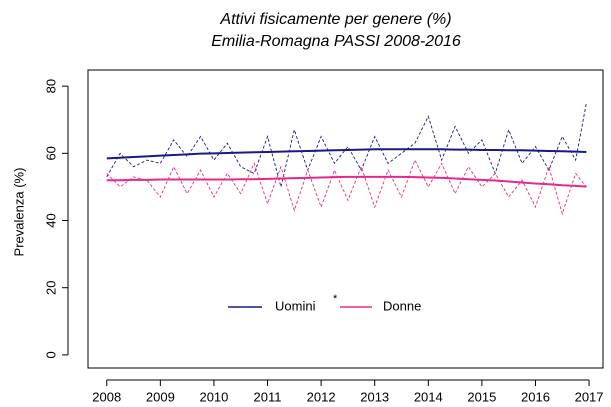  I want to click on y-tick-label: 20, so click(50, 287).